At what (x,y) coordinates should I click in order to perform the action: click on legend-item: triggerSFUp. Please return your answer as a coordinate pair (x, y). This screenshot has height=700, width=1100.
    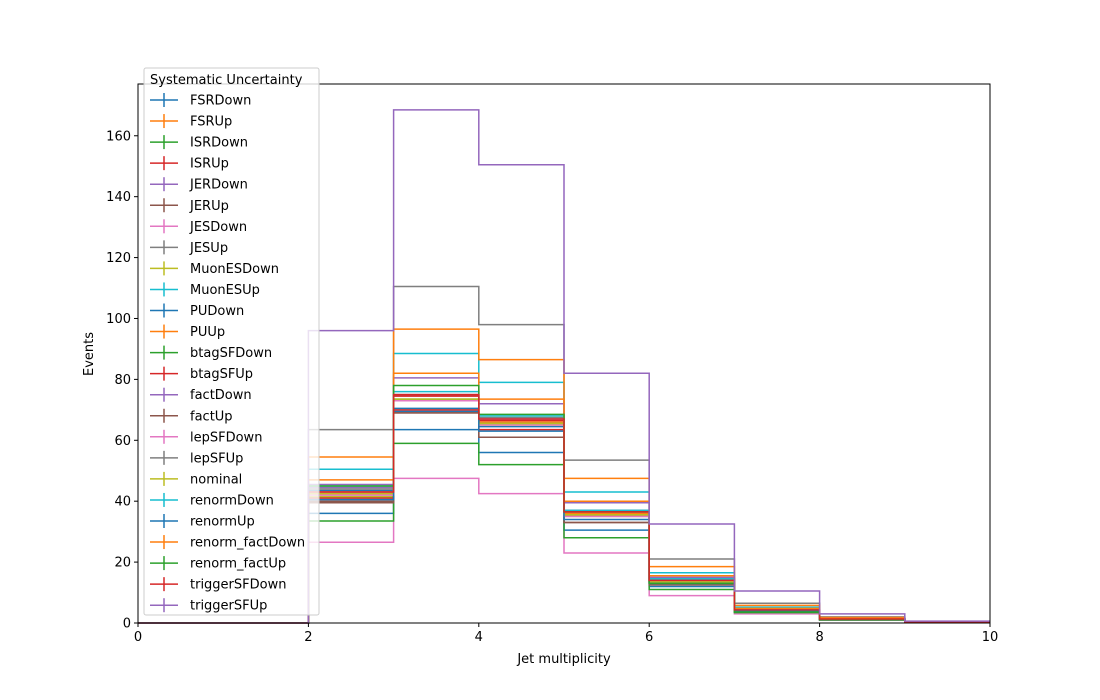
    Looking at the image, I should click on (208, 606).